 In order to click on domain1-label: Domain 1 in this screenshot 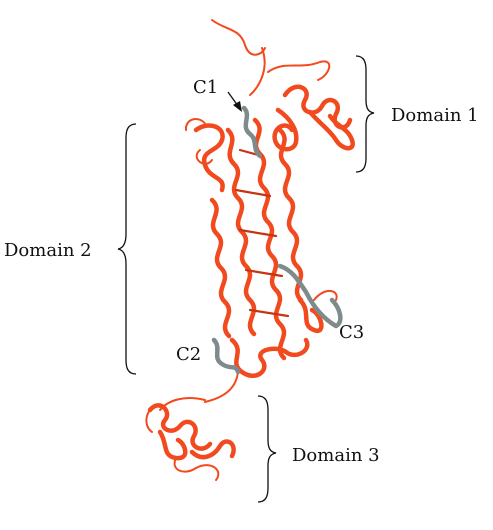, I will do `click(435, 115)`.